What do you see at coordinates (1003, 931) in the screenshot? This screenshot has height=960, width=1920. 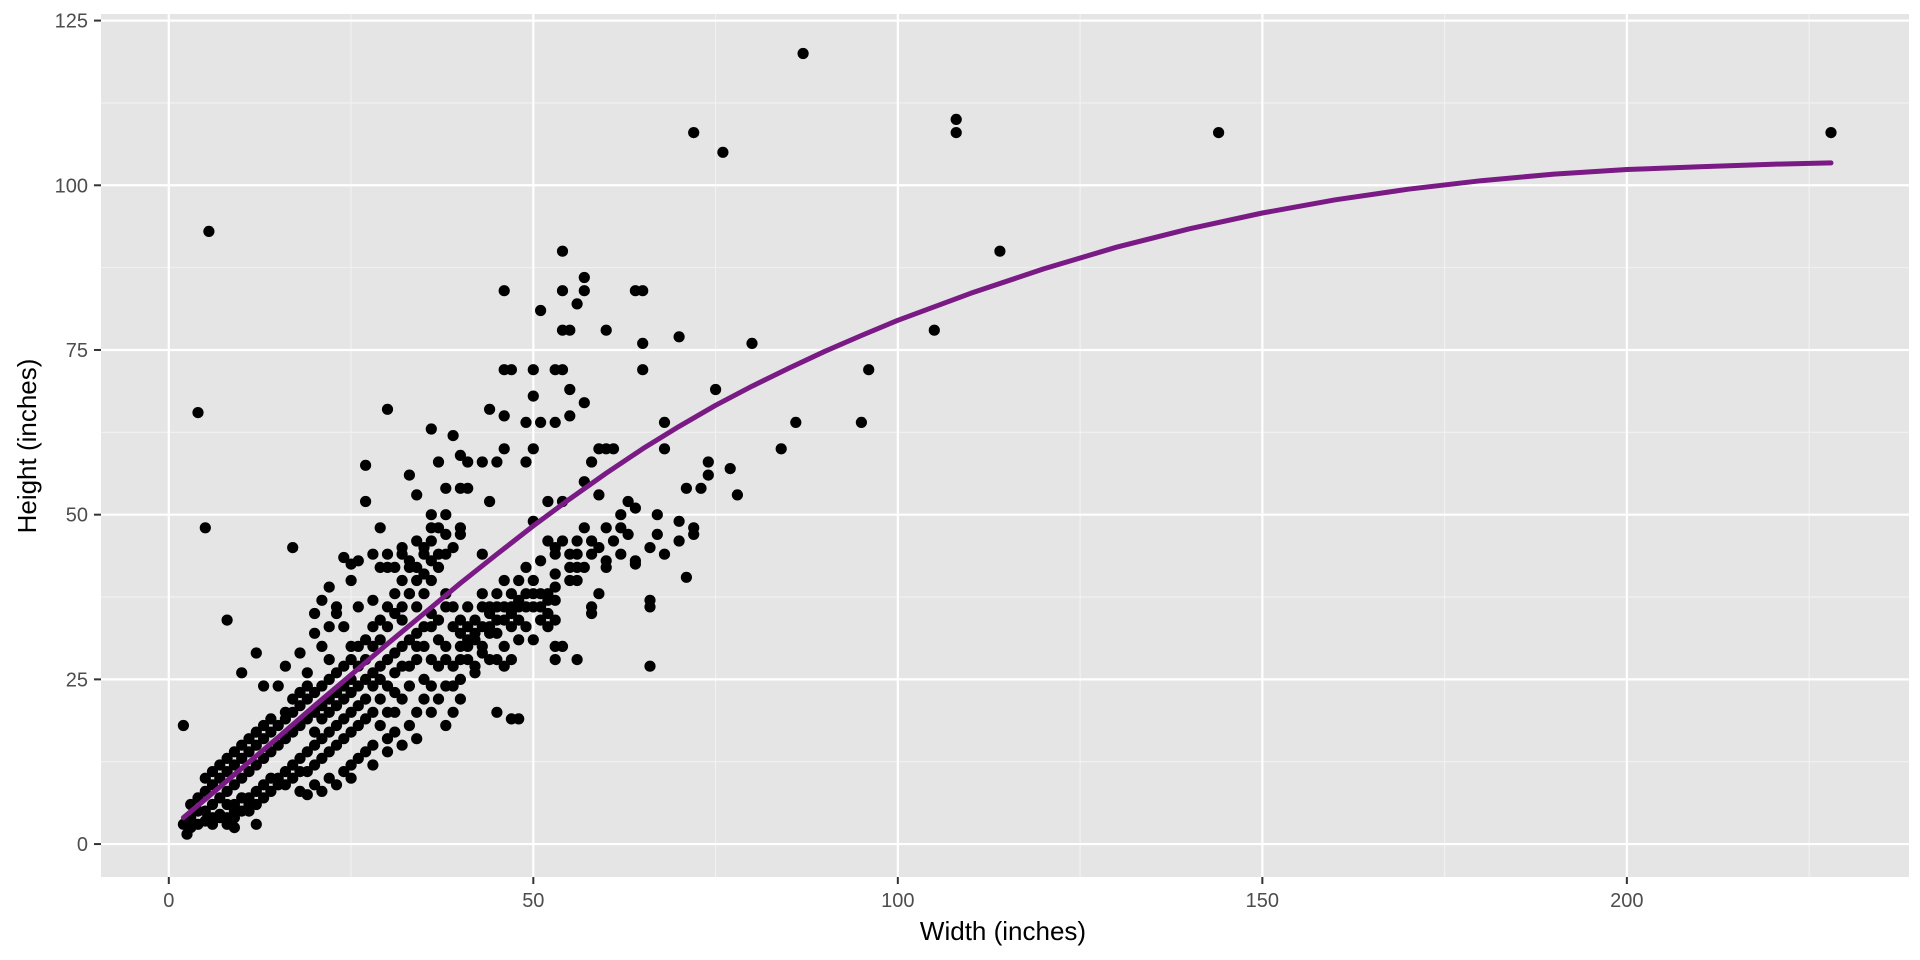 I see `x-axis-title: Width (inches)` at bounding box center [1003, 931].